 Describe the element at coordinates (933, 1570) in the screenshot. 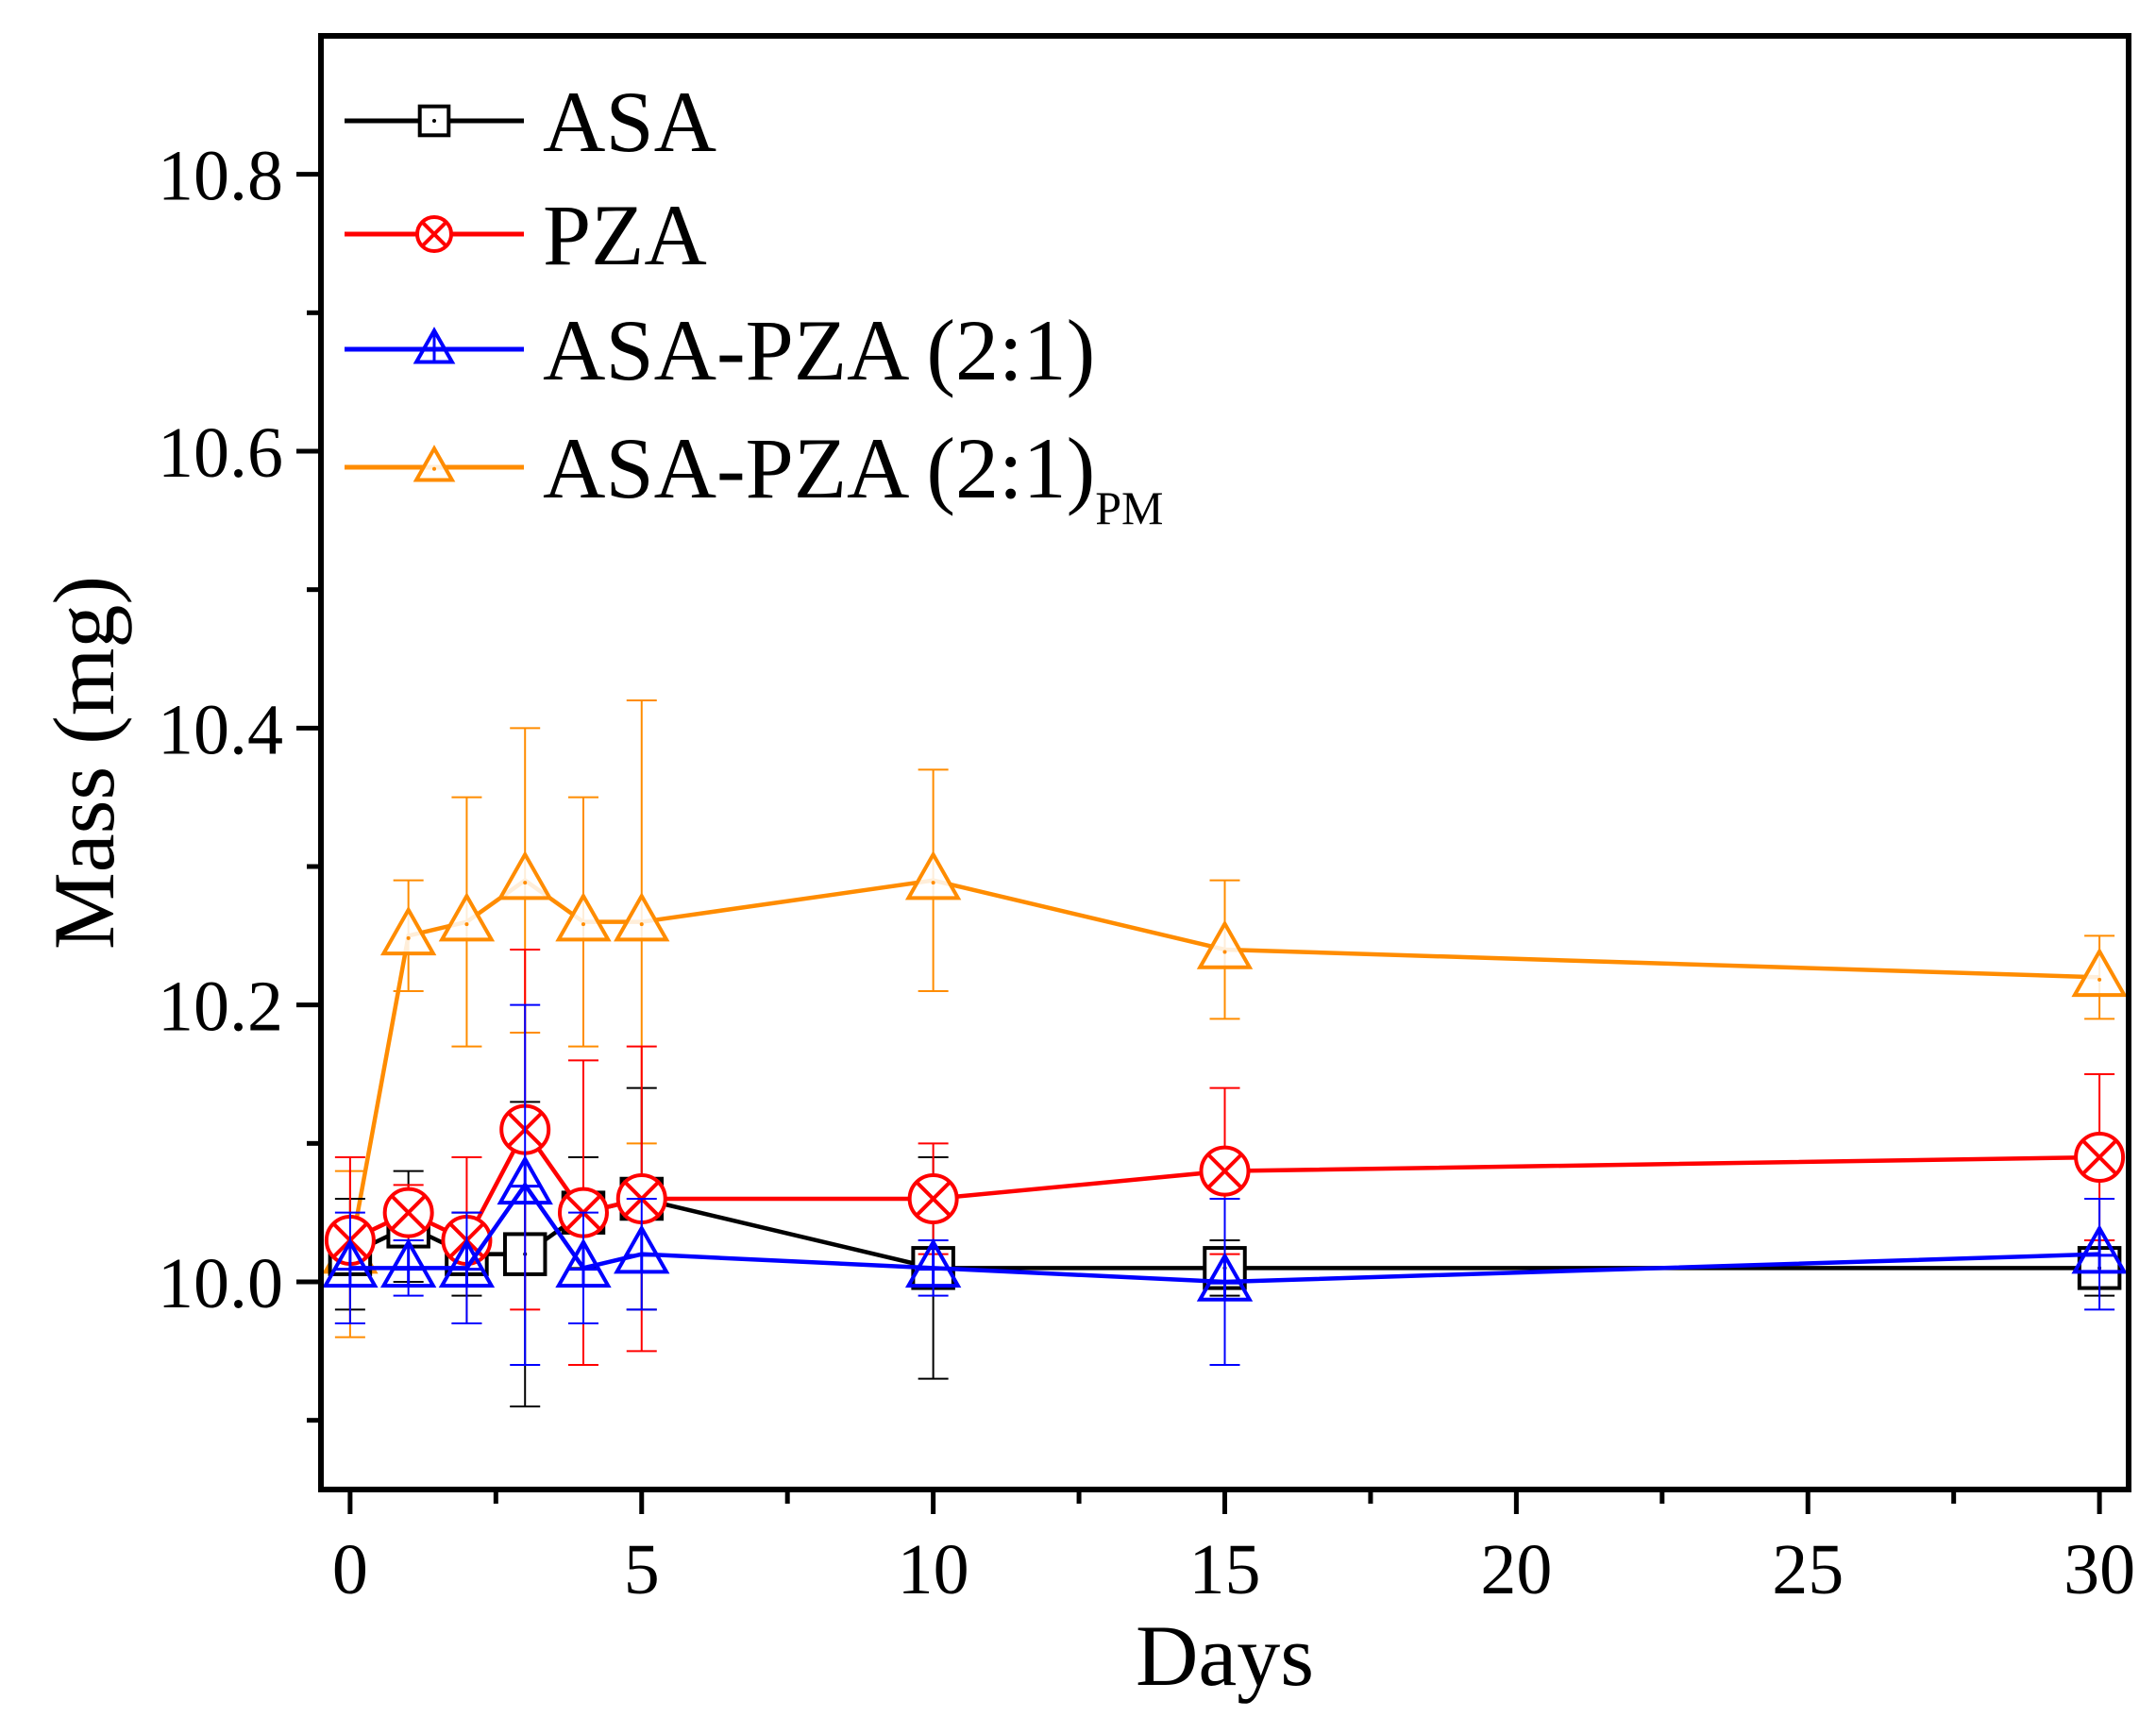

I see `x-tick-label: 10` at that location.